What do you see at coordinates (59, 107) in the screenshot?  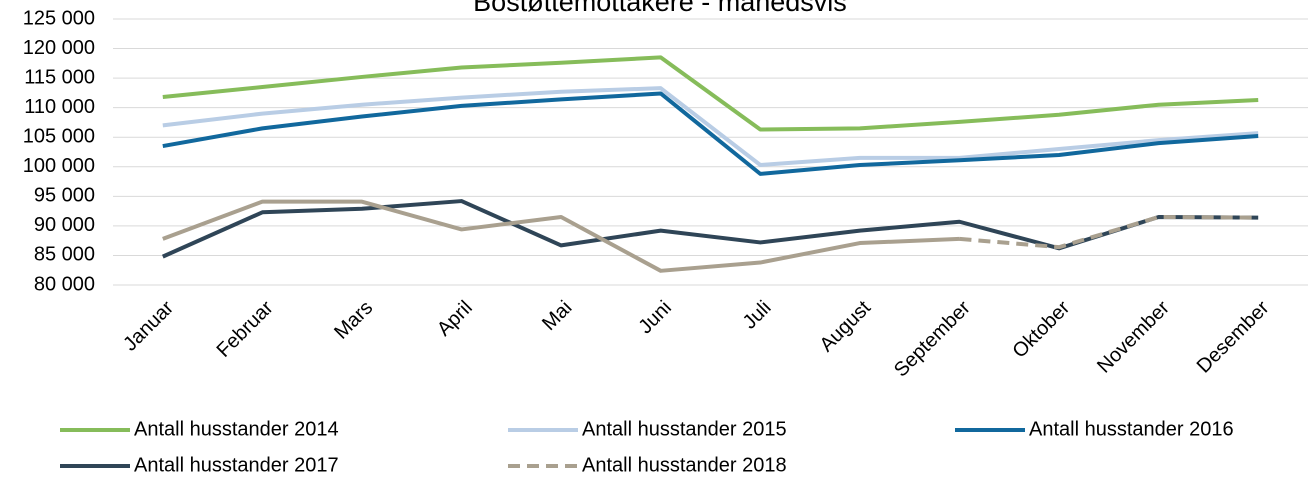 I see `y-tick-label: 110 000` at bounding box center [59, 107].